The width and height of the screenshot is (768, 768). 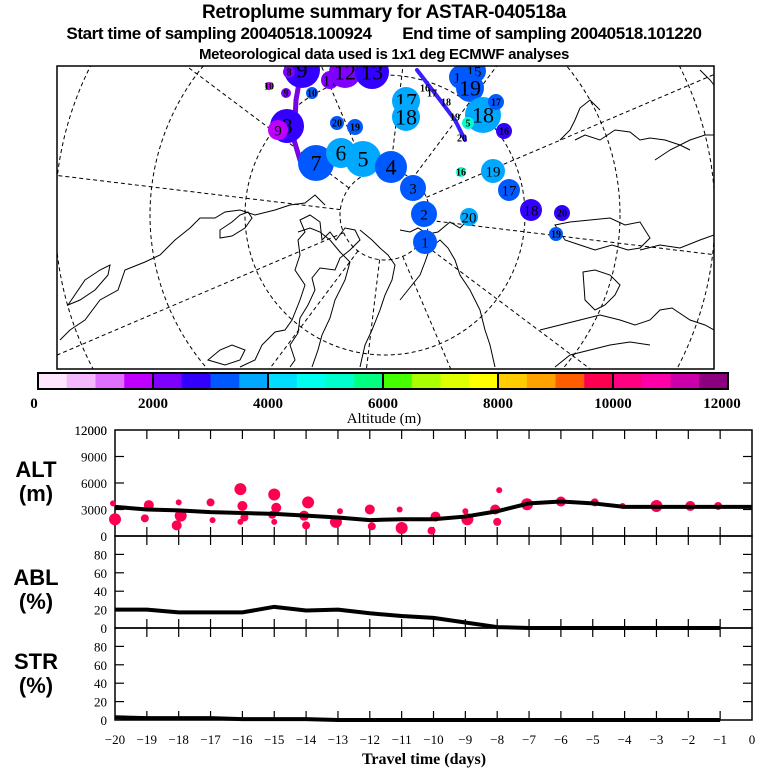 What do you see at coordinates (338, 739) in the screenshot?
I see `x-tick-label: −13` at bounding box center [338, 739].